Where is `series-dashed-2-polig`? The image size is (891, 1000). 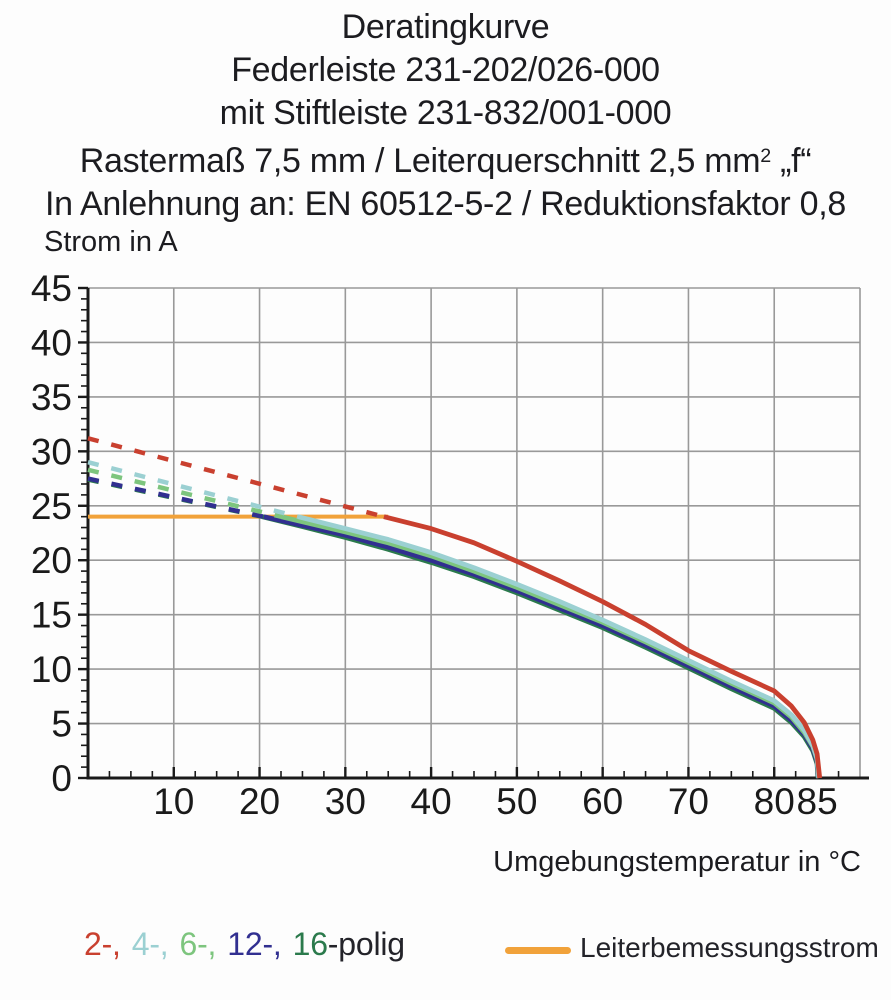
series-dashed-2-polig is located at coordinates (236, 477).